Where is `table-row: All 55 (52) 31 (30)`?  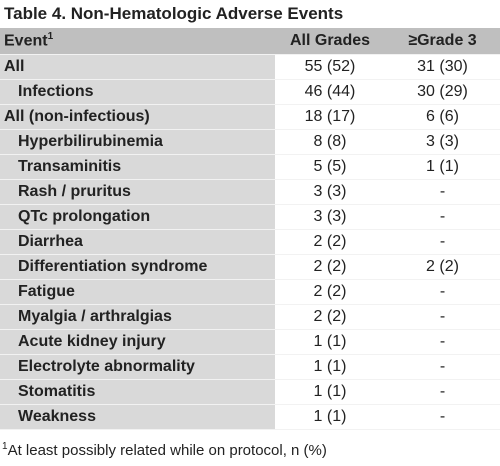 table-row: All 55 (52) 31 (30) is located at coordinates (250, 67).